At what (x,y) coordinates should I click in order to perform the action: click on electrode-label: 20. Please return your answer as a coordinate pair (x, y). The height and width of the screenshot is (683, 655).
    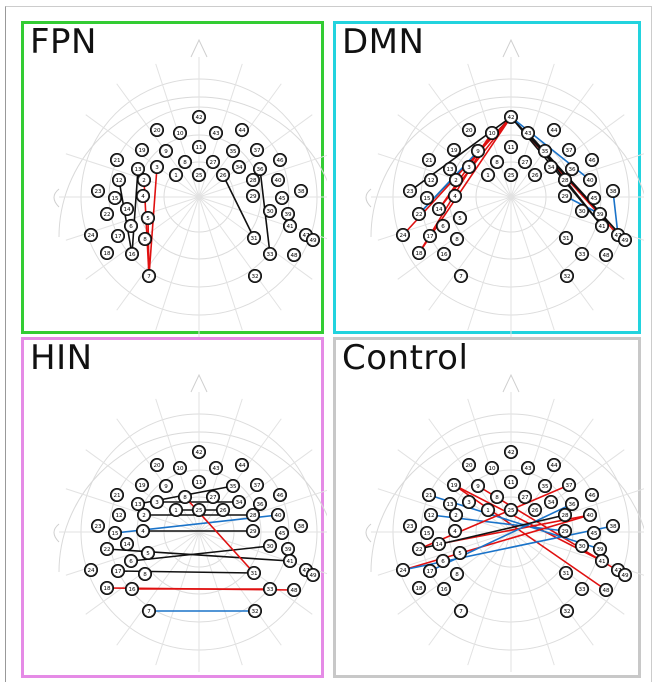
    Looking at the image, I should click on (157, 131).